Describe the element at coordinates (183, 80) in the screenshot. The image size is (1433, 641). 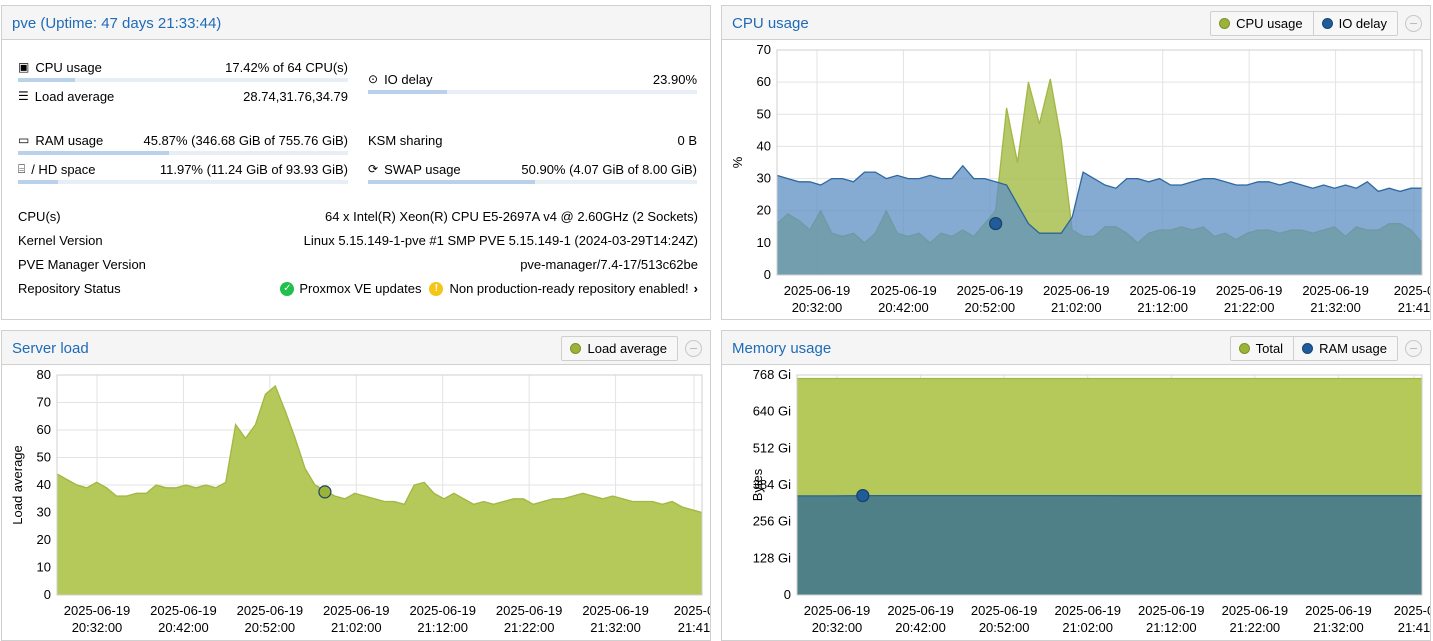
I see `cpu-usage-bar` at that location.